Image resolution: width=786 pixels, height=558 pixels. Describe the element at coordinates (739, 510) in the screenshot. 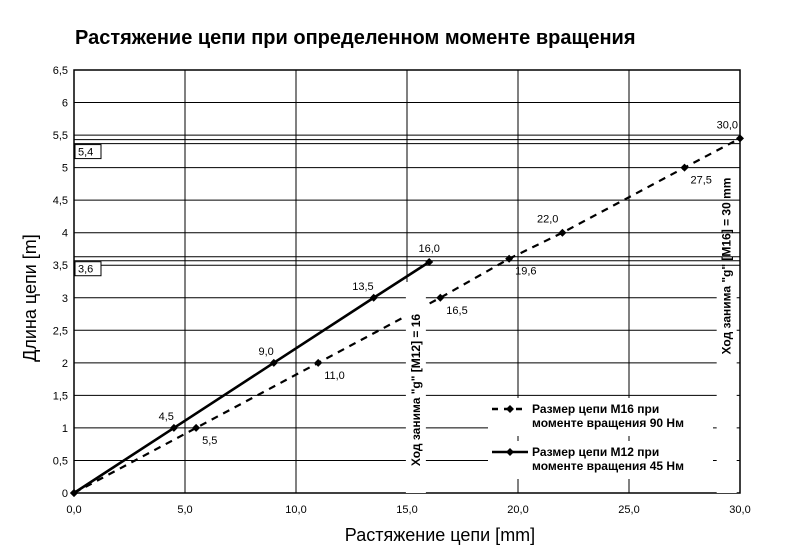

I see `x-tick-label: 30,0` at that location.